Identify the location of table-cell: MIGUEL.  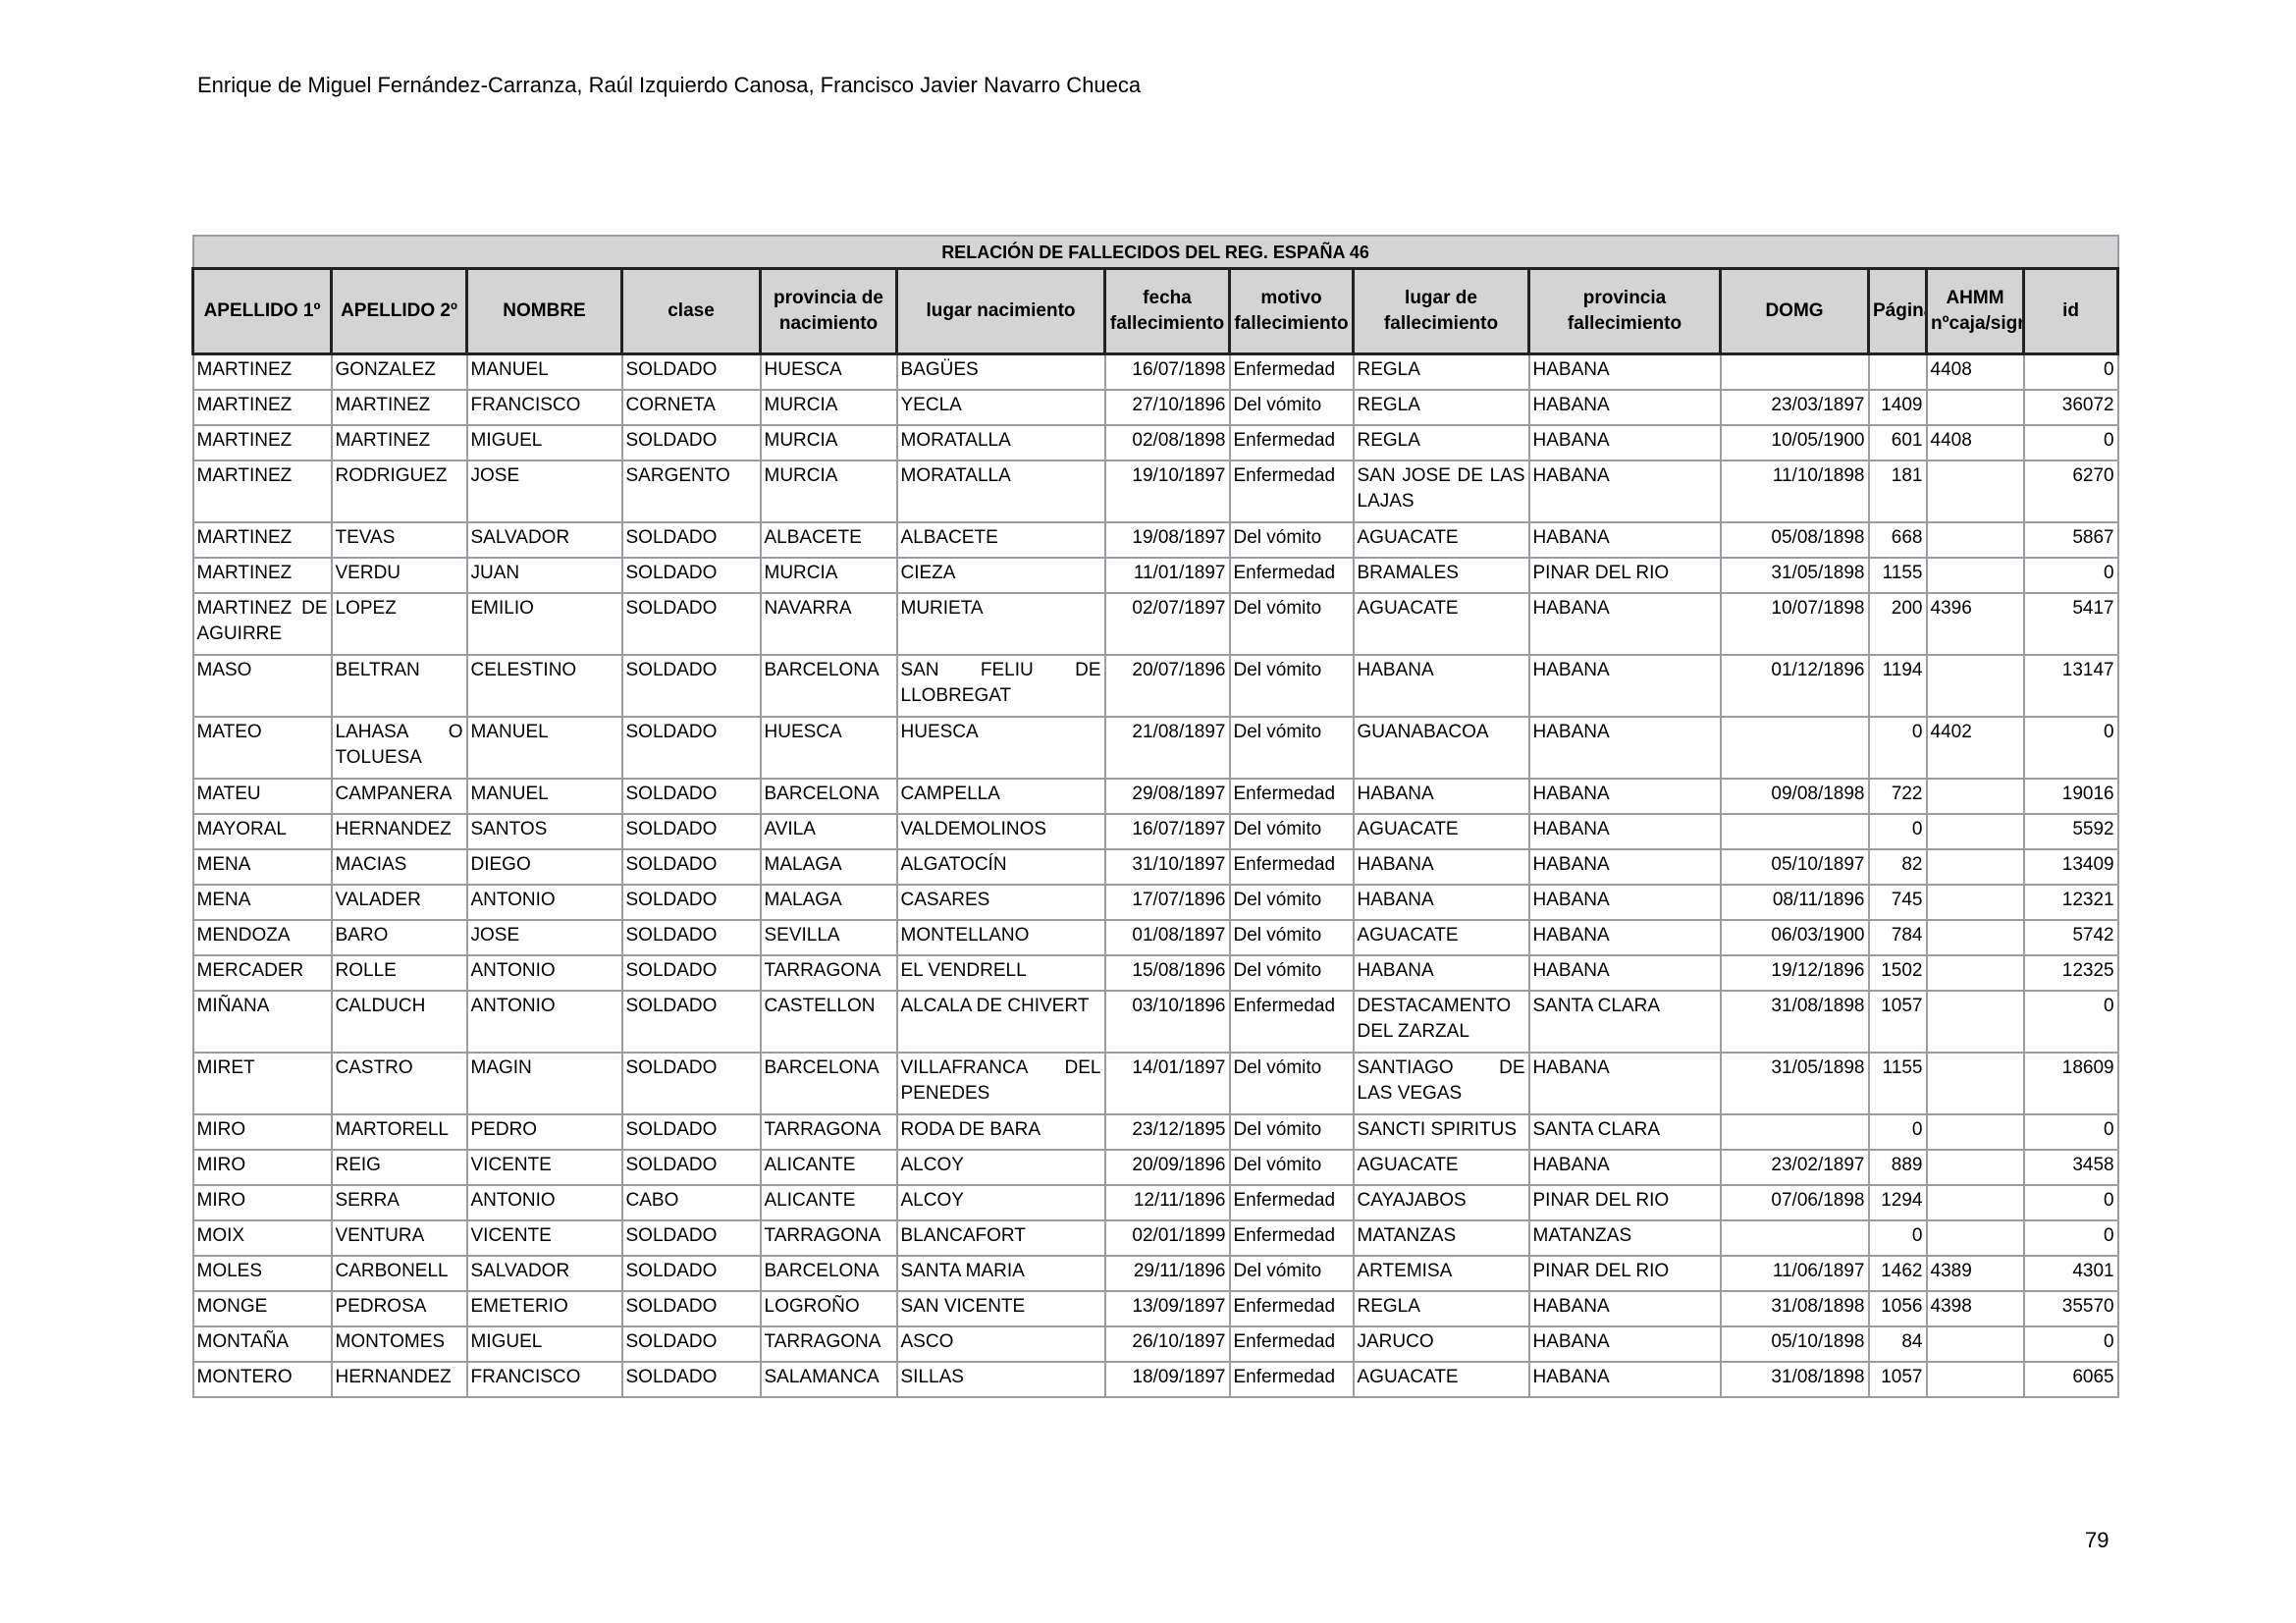
(544, 442).